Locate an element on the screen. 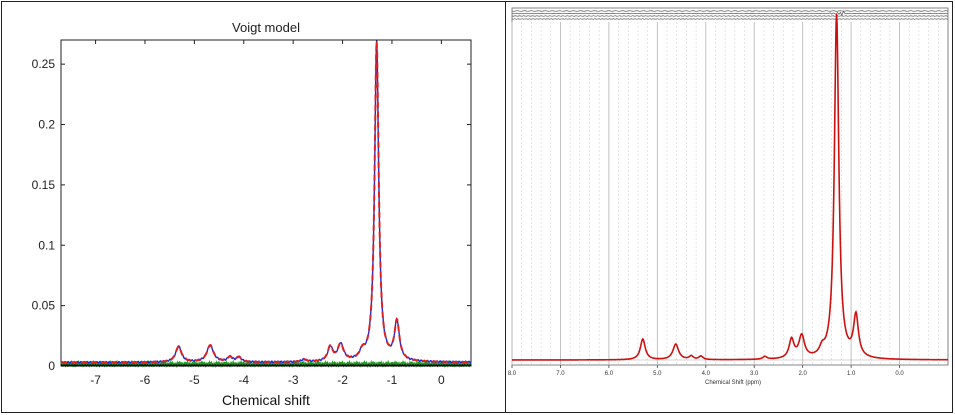 The image size is (955, 415). panel-divider is located at coordinates (505, 207).